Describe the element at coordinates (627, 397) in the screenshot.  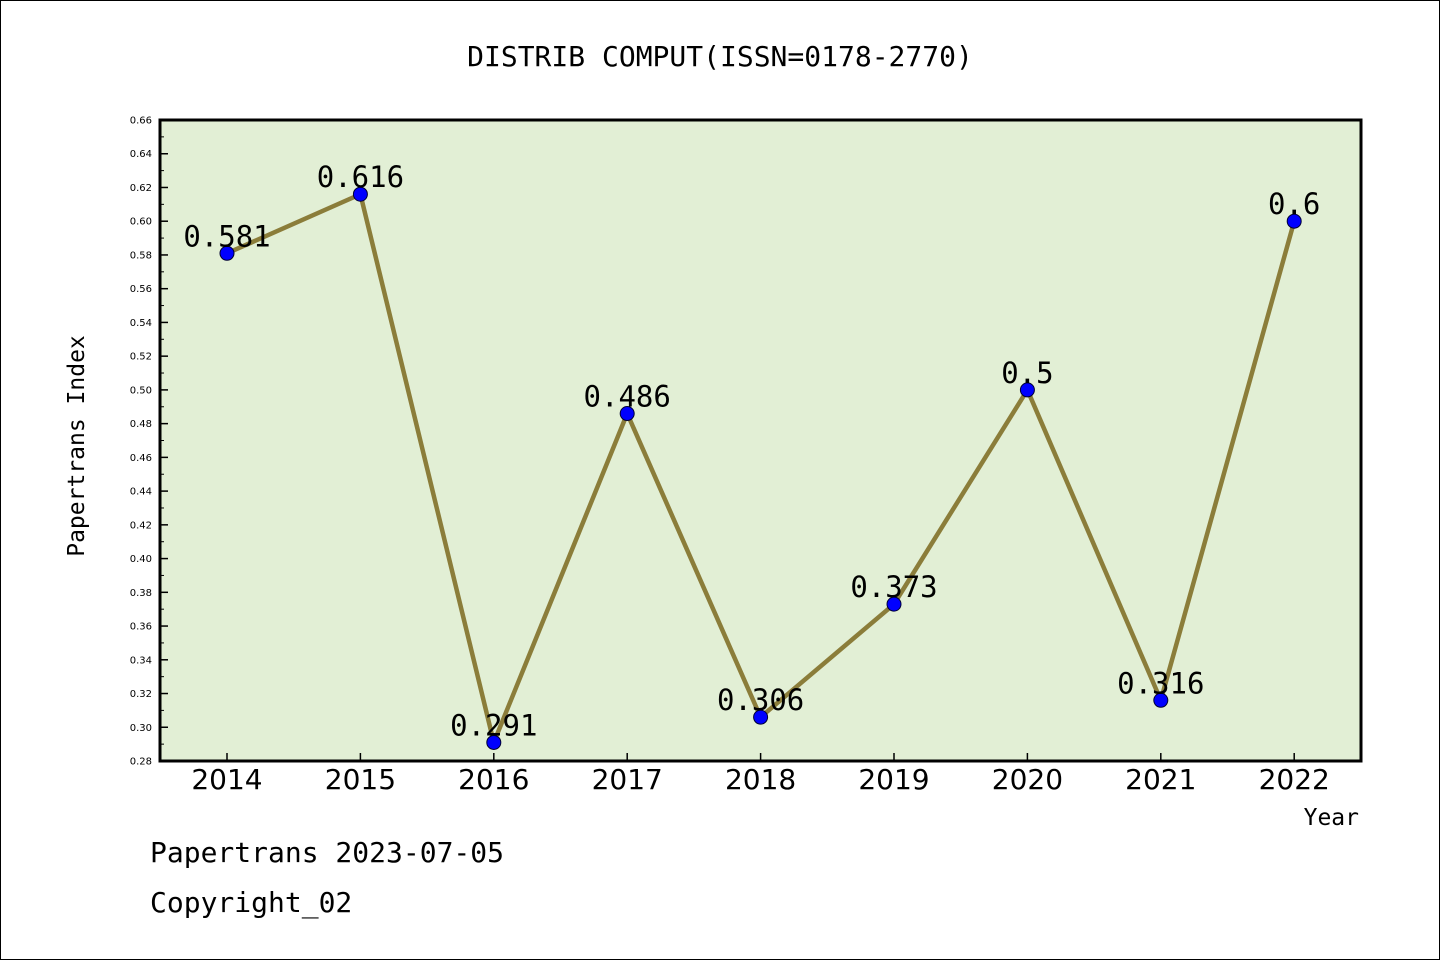
I see `data-label: 0.486` at that location.